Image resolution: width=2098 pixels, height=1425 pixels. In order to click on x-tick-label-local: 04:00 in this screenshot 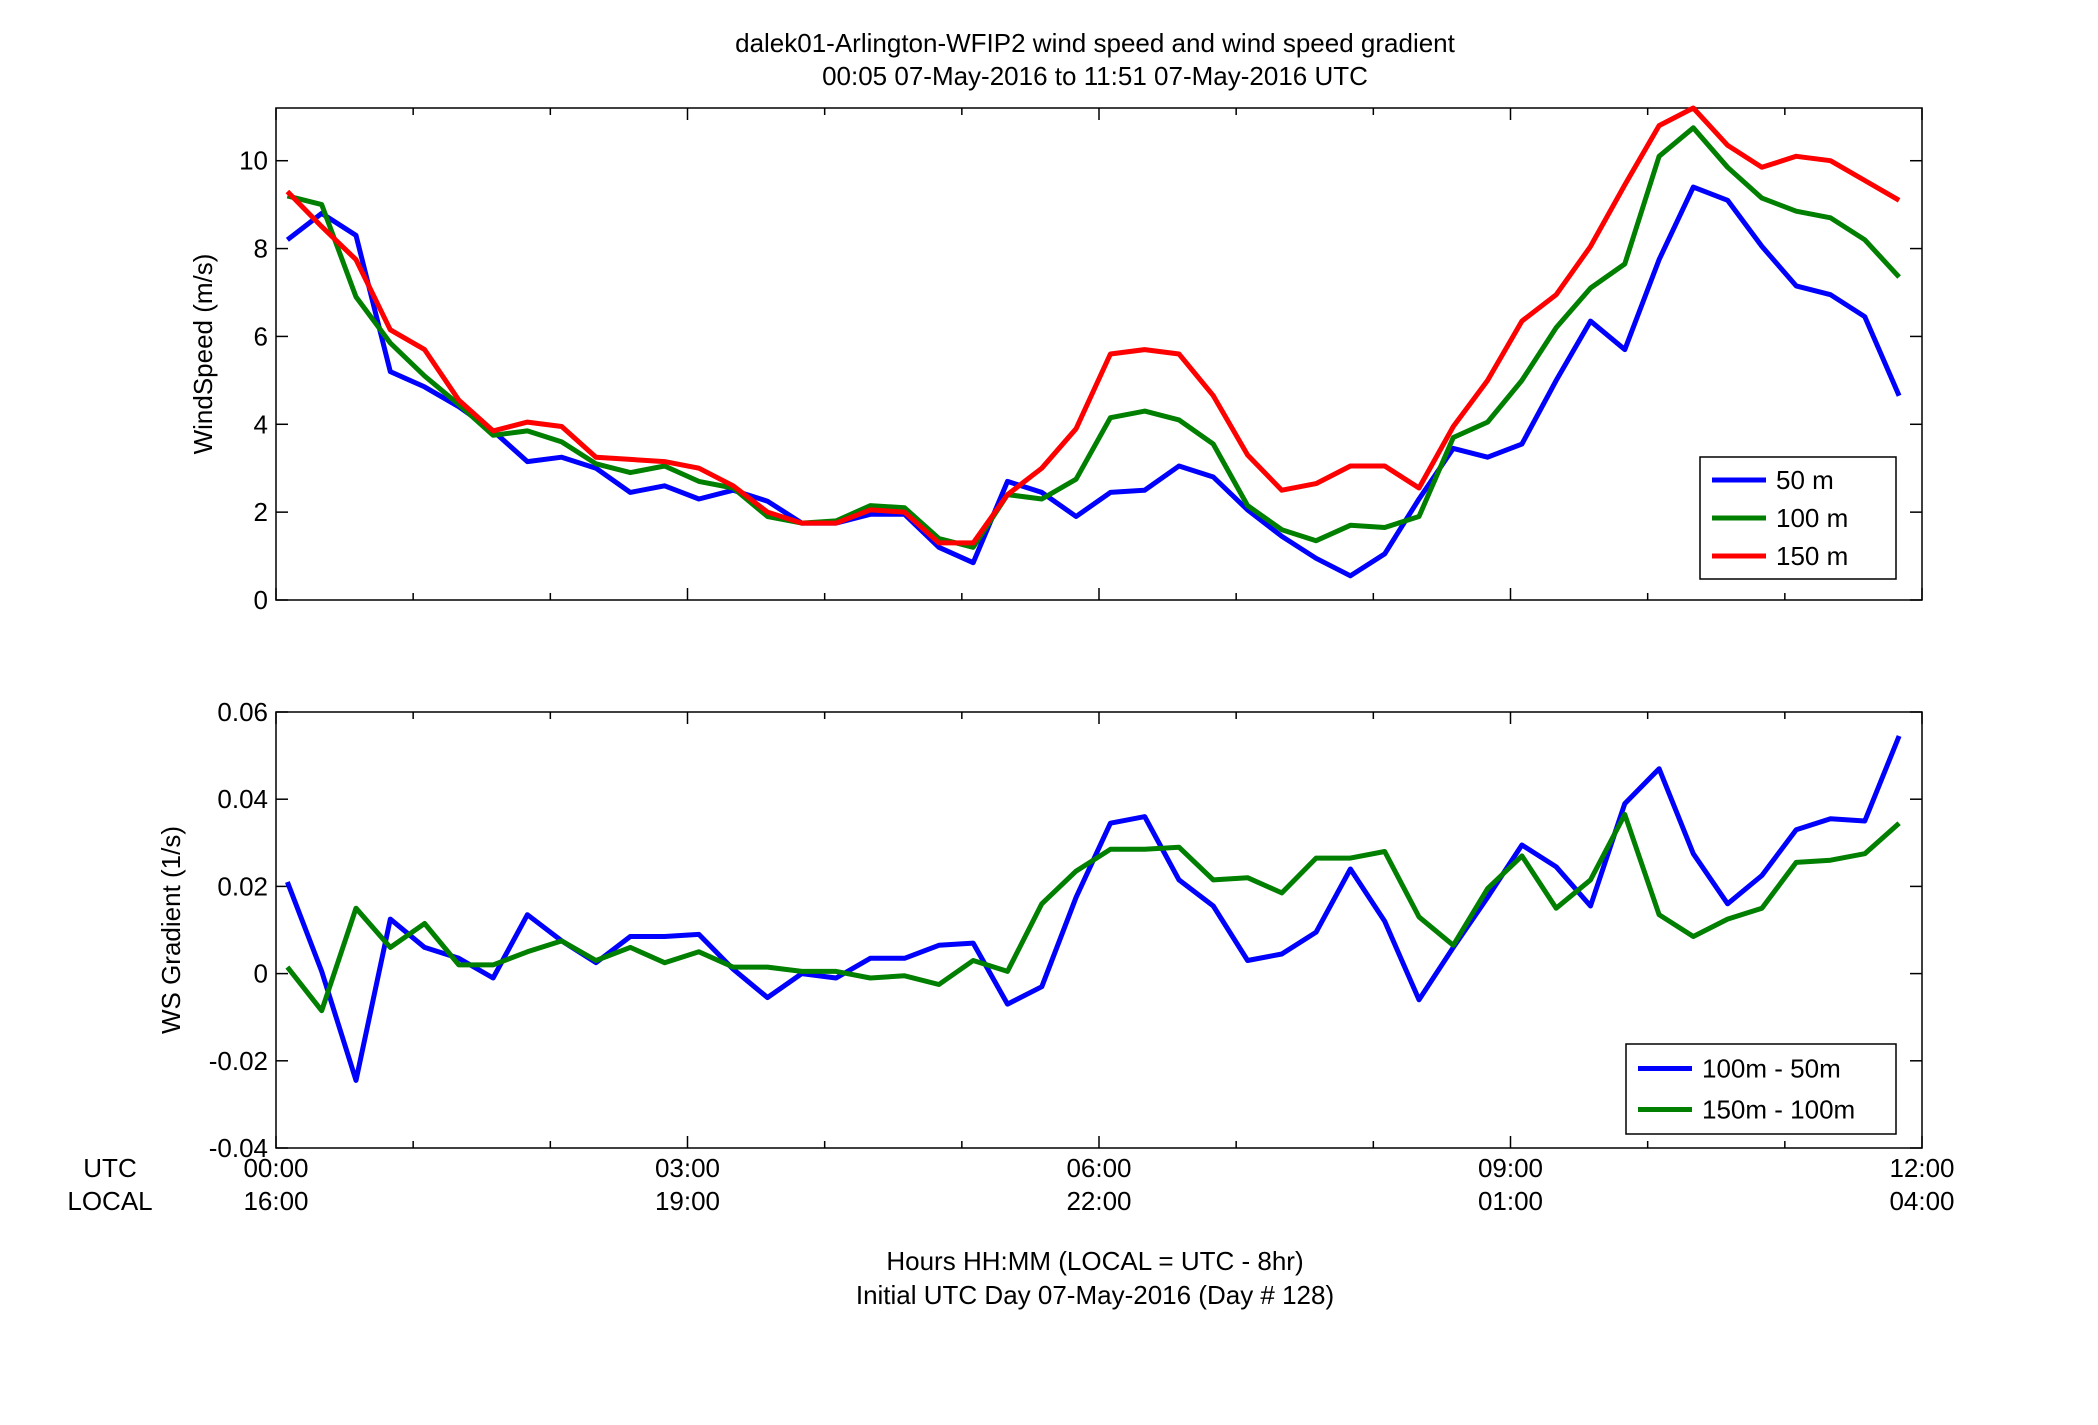, I will do `click(1921, 1201)`.